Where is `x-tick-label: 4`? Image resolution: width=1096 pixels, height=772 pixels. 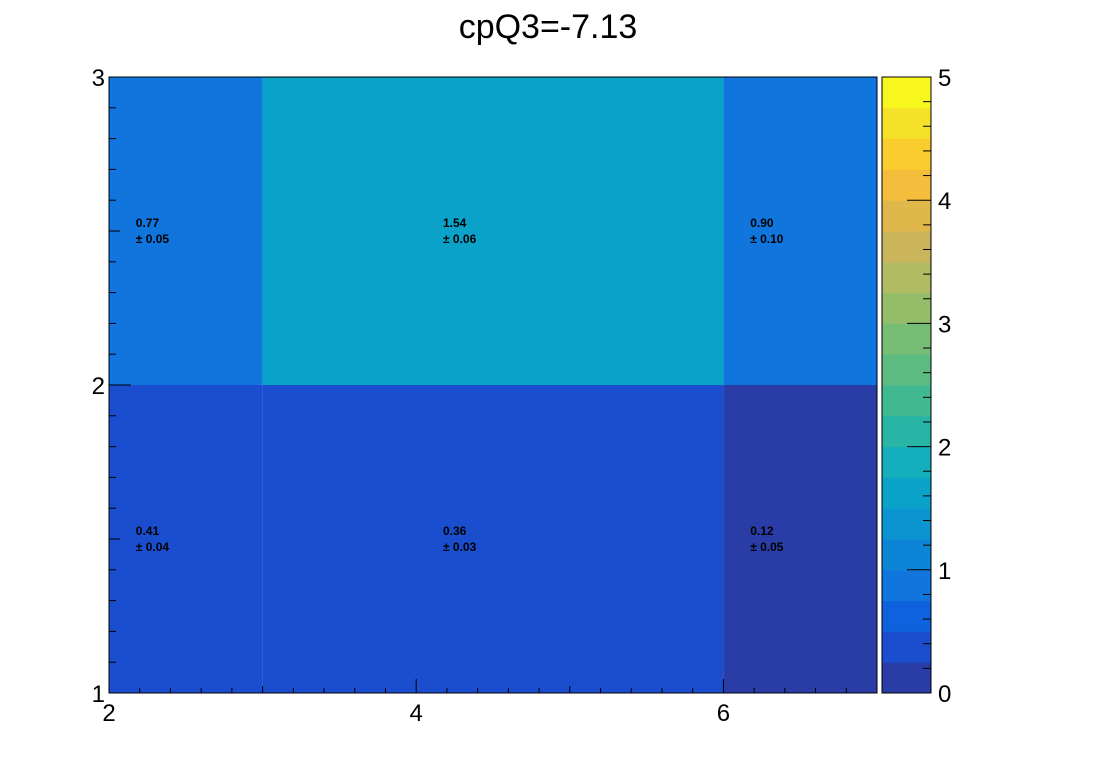 x-tick-label: 4 is located at coordinates (416, 713).